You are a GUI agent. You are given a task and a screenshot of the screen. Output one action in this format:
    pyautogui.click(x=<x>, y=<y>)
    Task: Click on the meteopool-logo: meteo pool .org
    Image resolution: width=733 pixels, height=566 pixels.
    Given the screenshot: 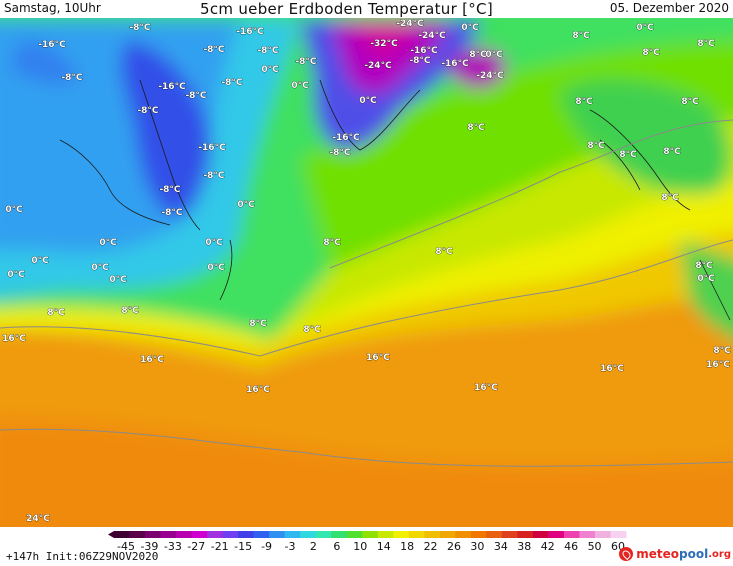 What is the action you would take?
    pyautogui.click(x=675, y=554)
    